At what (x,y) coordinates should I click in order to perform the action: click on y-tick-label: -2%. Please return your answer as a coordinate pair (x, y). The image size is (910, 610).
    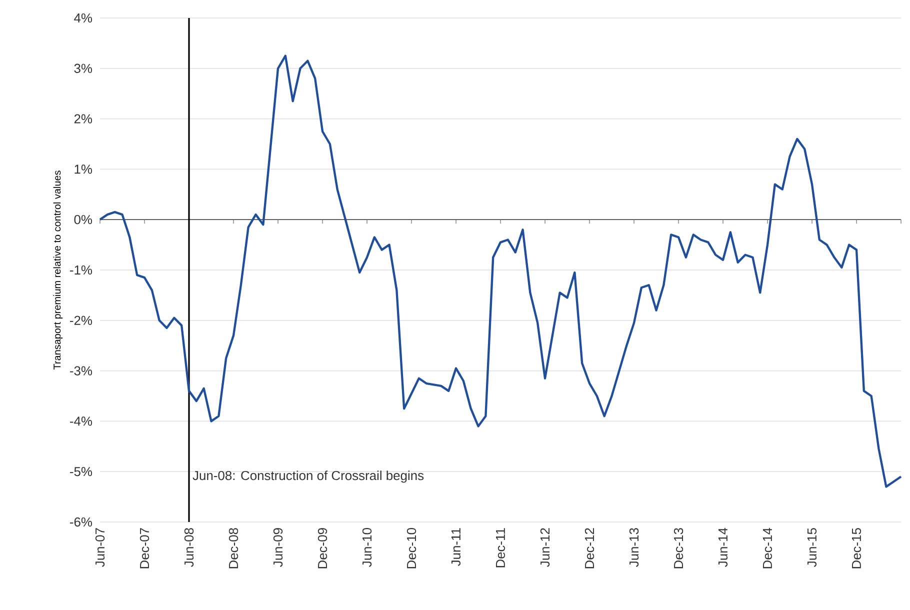
    Looking at the image, I should click on (81, 320).